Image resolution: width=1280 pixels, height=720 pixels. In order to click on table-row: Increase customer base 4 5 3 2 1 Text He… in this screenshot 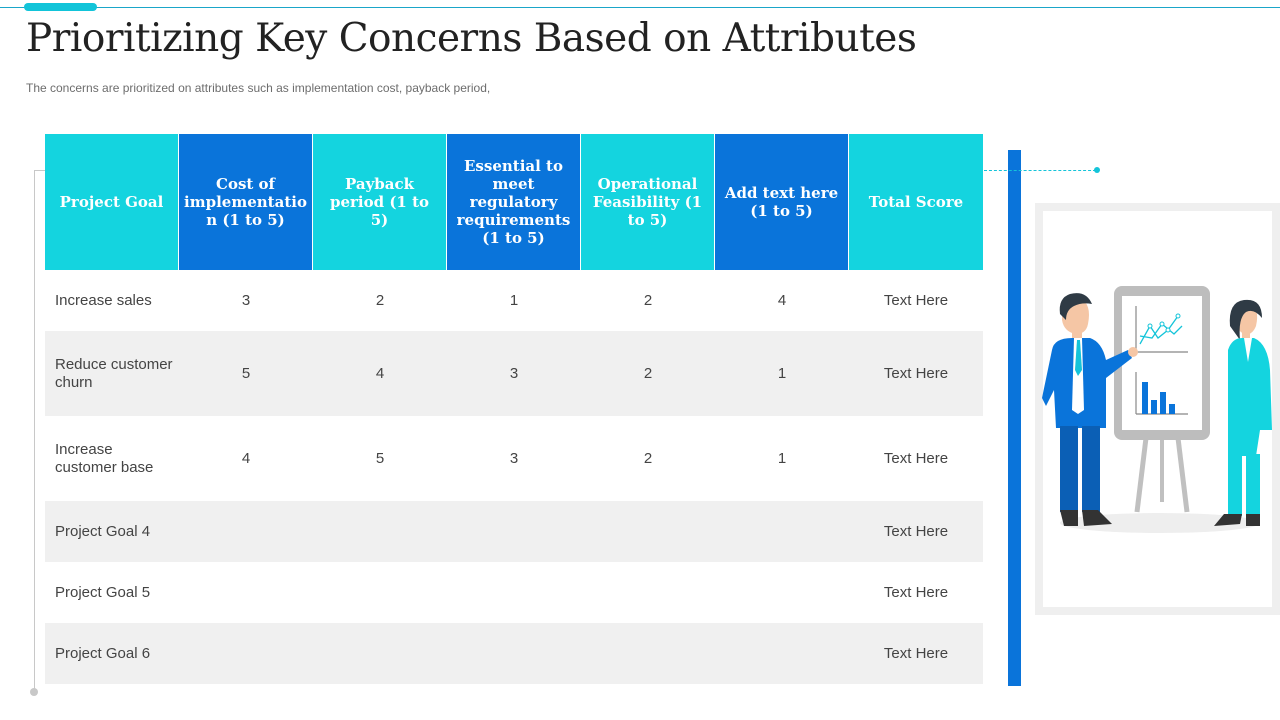, I will do `click(514, 458)`.